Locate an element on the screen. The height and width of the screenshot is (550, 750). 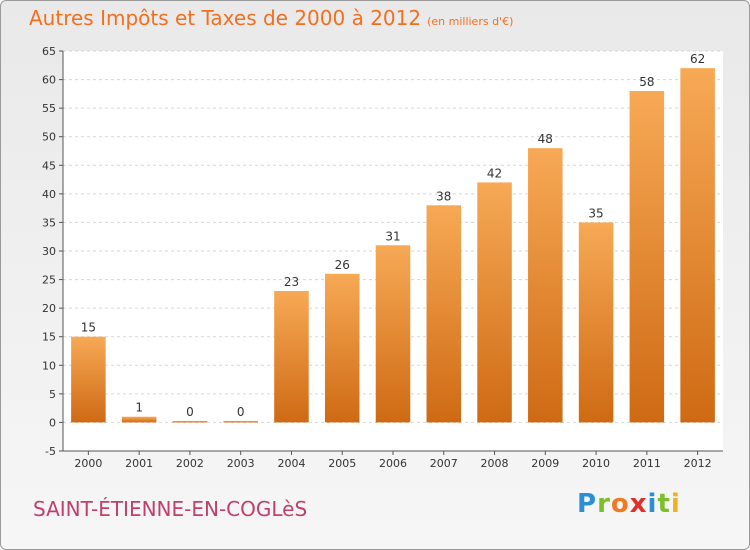
bar-value-label: 1 is located at coordinates (139, 408).